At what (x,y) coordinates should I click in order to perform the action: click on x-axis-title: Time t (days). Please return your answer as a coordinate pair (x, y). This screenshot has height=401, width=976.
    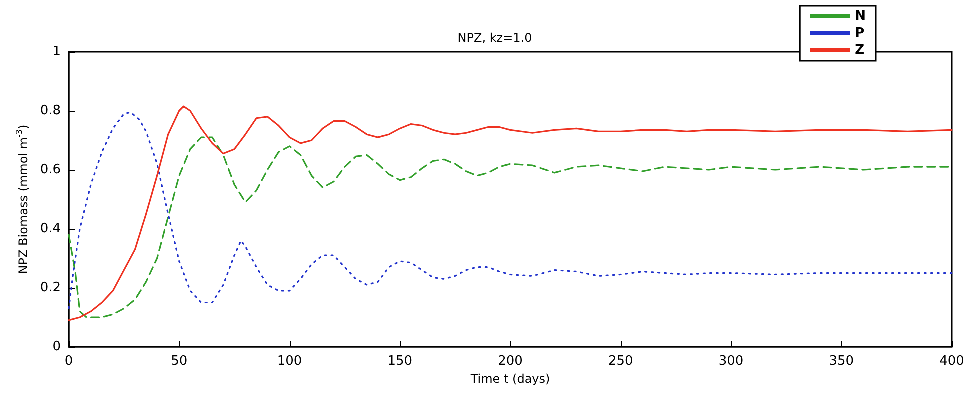
    Looking at the image, I should click on (510, 379).